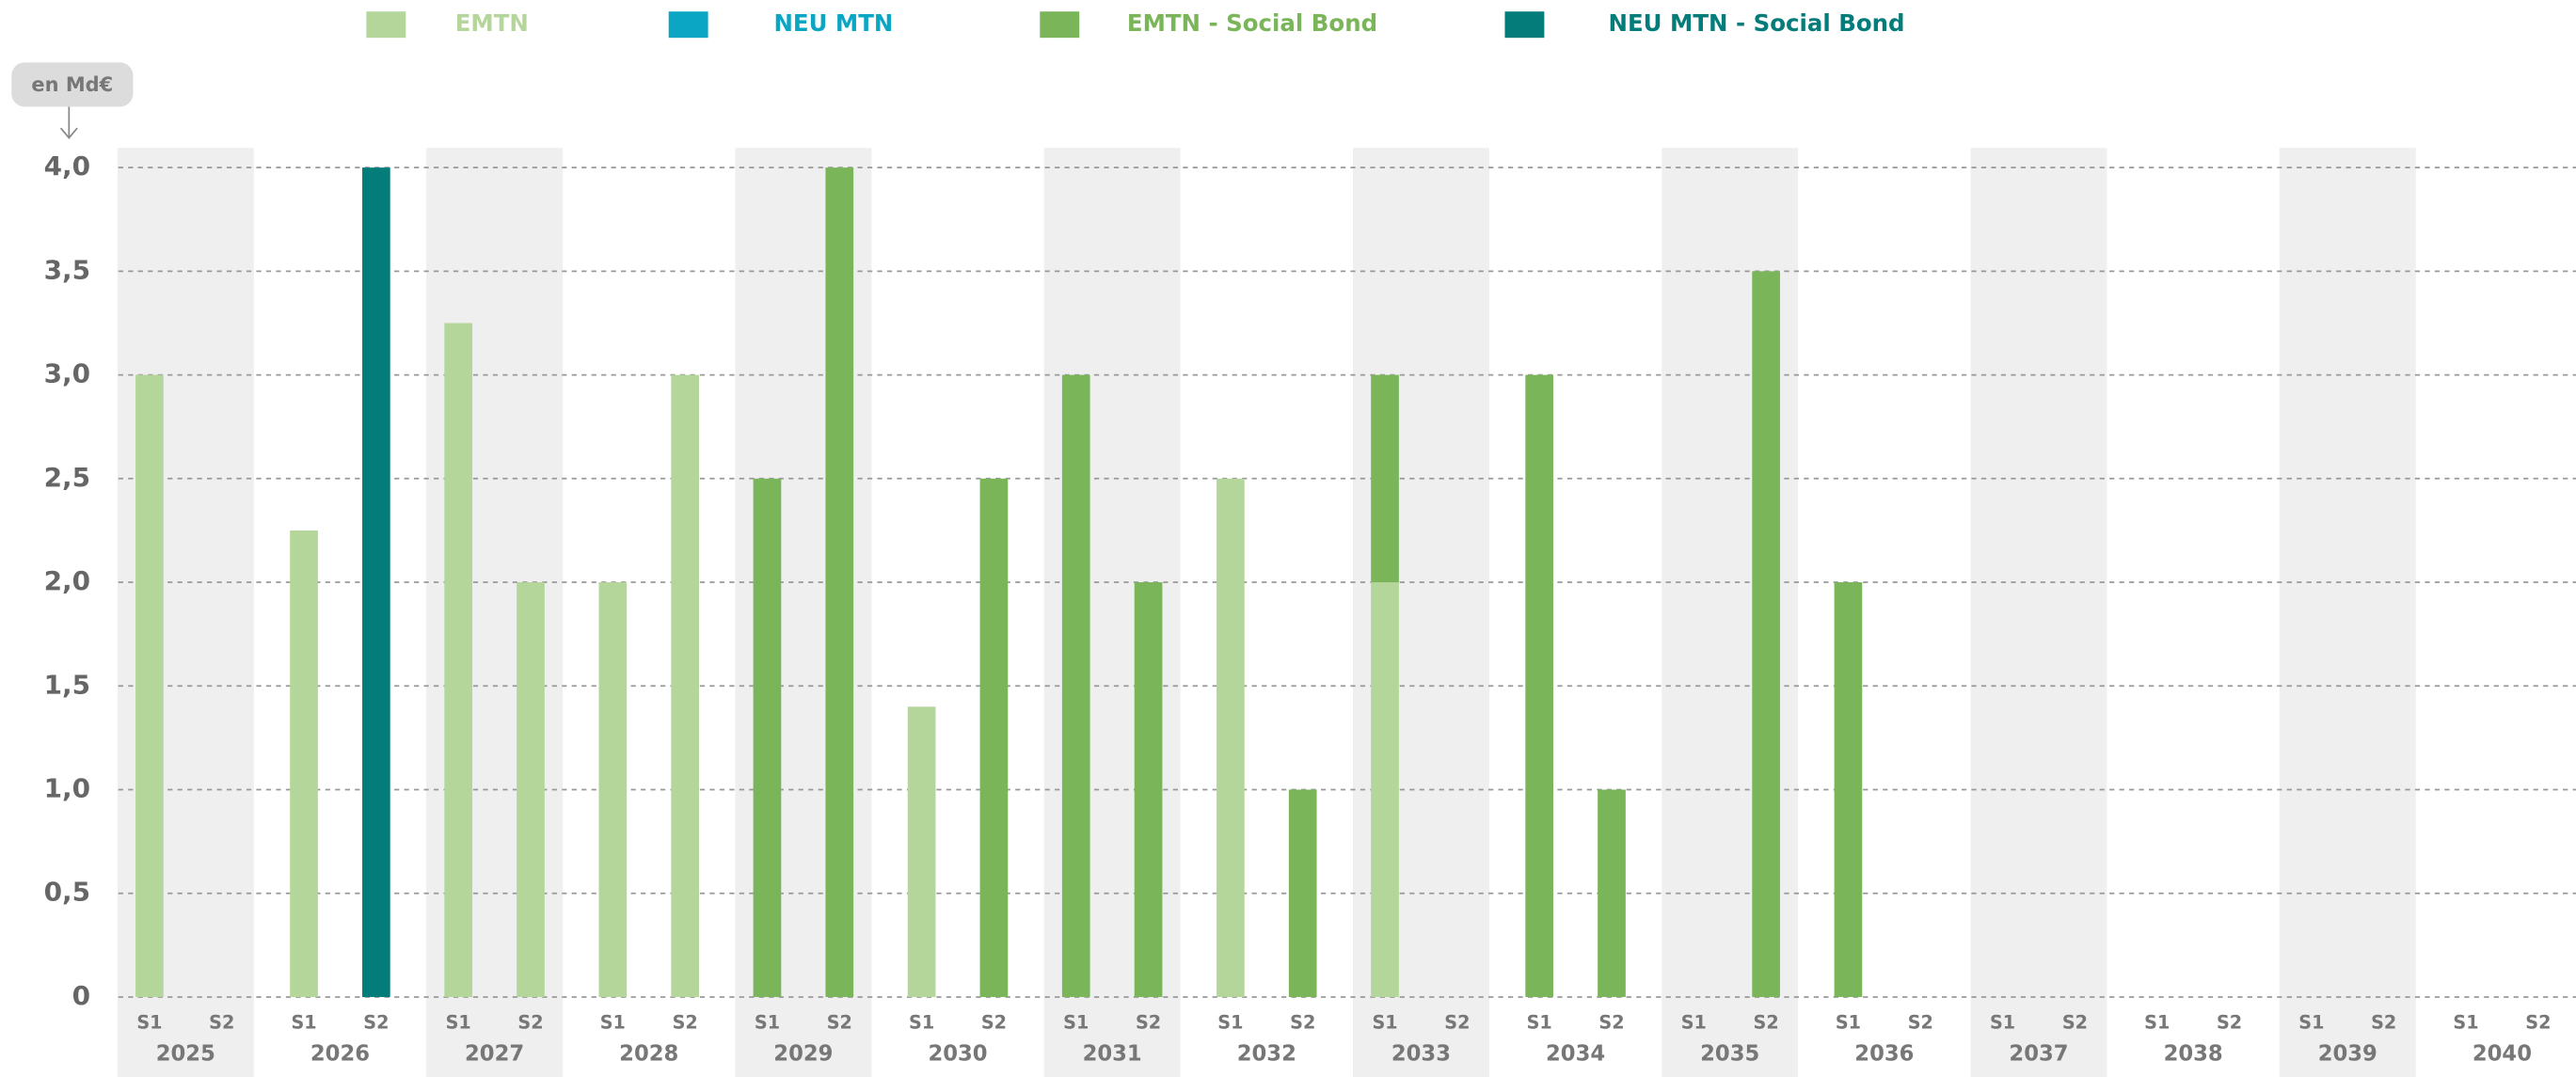 This screenshot has width=2576, height=1077. I want to click on legend-label: NEU MTN - Social Bond, so click(1757, 23).